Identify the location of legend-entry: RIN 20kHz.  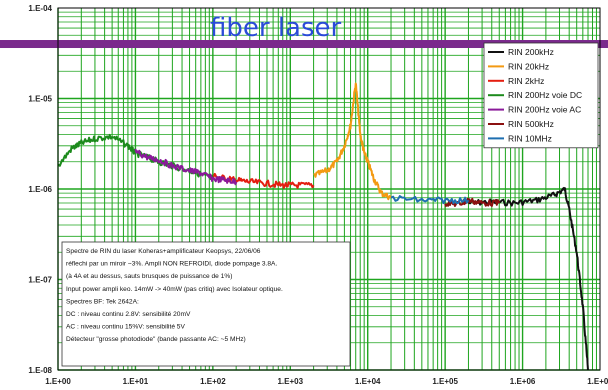
(528, 66).